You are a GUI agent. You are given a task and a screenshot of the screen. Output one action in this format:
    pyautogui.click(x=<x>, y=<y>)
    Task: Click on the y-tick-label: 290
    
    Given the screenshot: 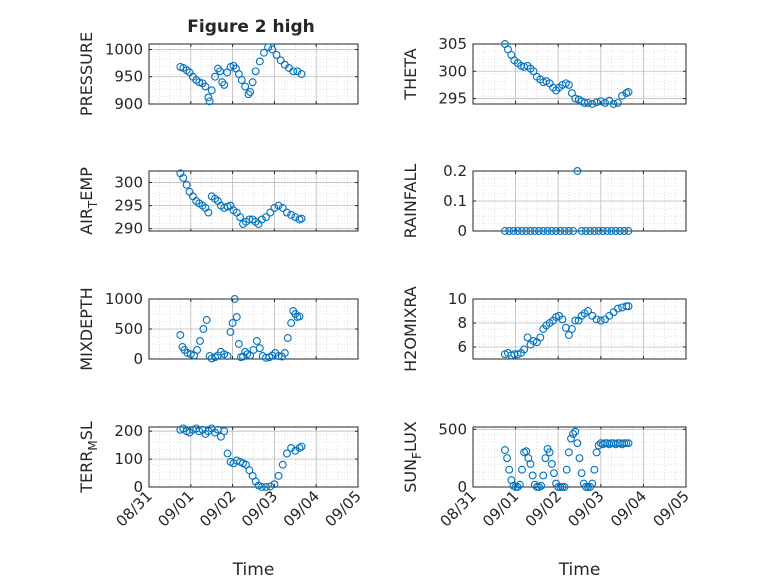 What is the action you would take?
    pyautogui.click(x=128, y=229)
    